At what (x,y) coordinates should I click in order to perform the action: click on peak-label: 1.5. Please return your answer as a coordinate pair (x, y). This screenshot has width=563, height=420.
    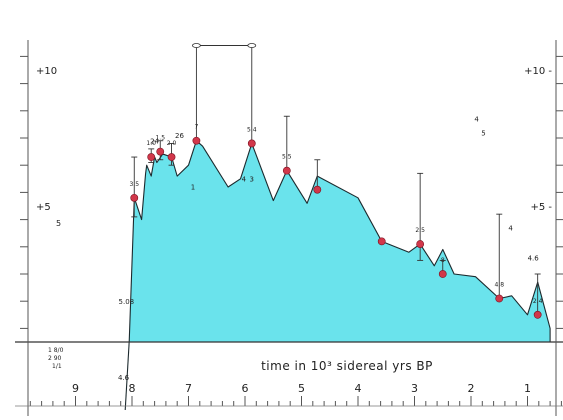
    Looking at the image, I should click on (160, 138).